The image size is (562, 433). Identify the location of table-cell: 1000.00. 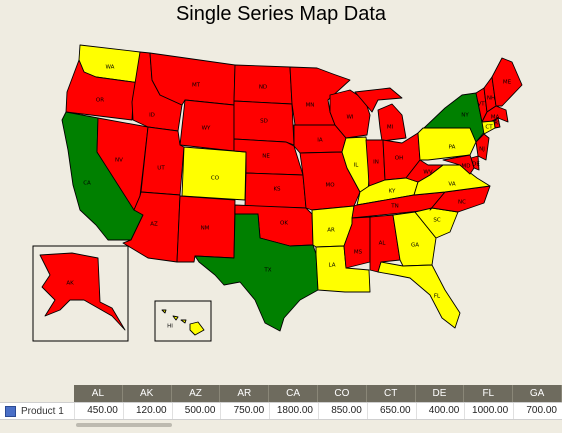
(488, 411).